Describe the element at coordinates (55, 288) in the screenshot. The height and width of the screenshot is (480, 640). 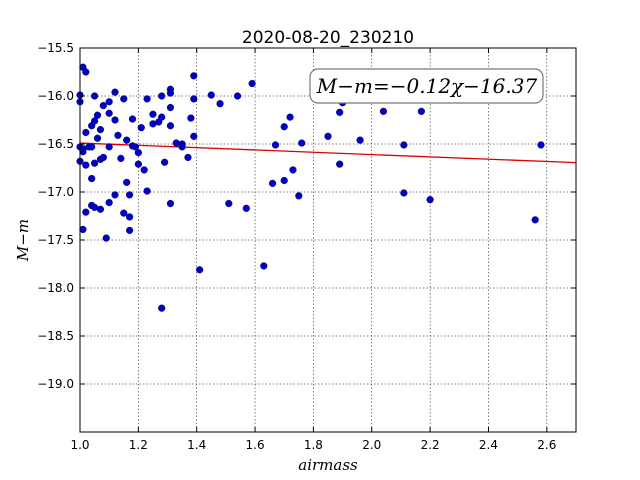
I see `y-tick-label: −18.0` at that location.